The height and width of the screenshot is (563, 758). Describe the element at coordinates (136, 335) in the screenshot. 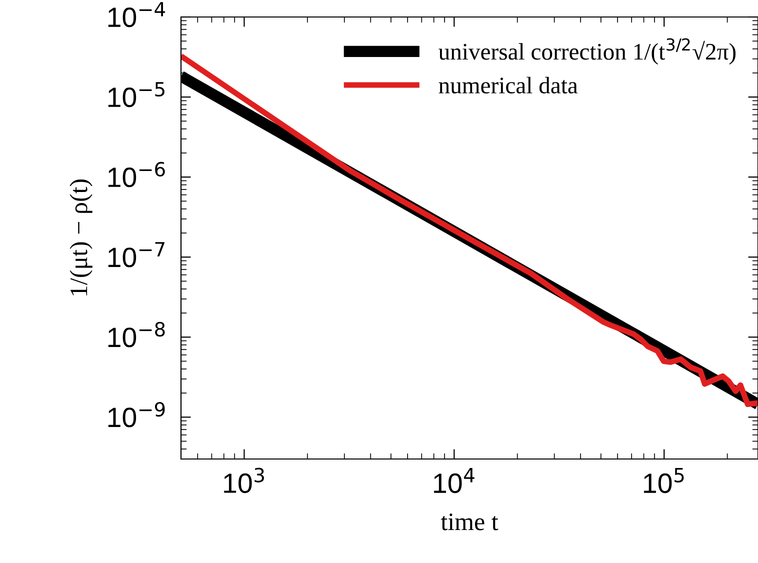

I see `y-tick-label: 10$^{−8}$` at that location.